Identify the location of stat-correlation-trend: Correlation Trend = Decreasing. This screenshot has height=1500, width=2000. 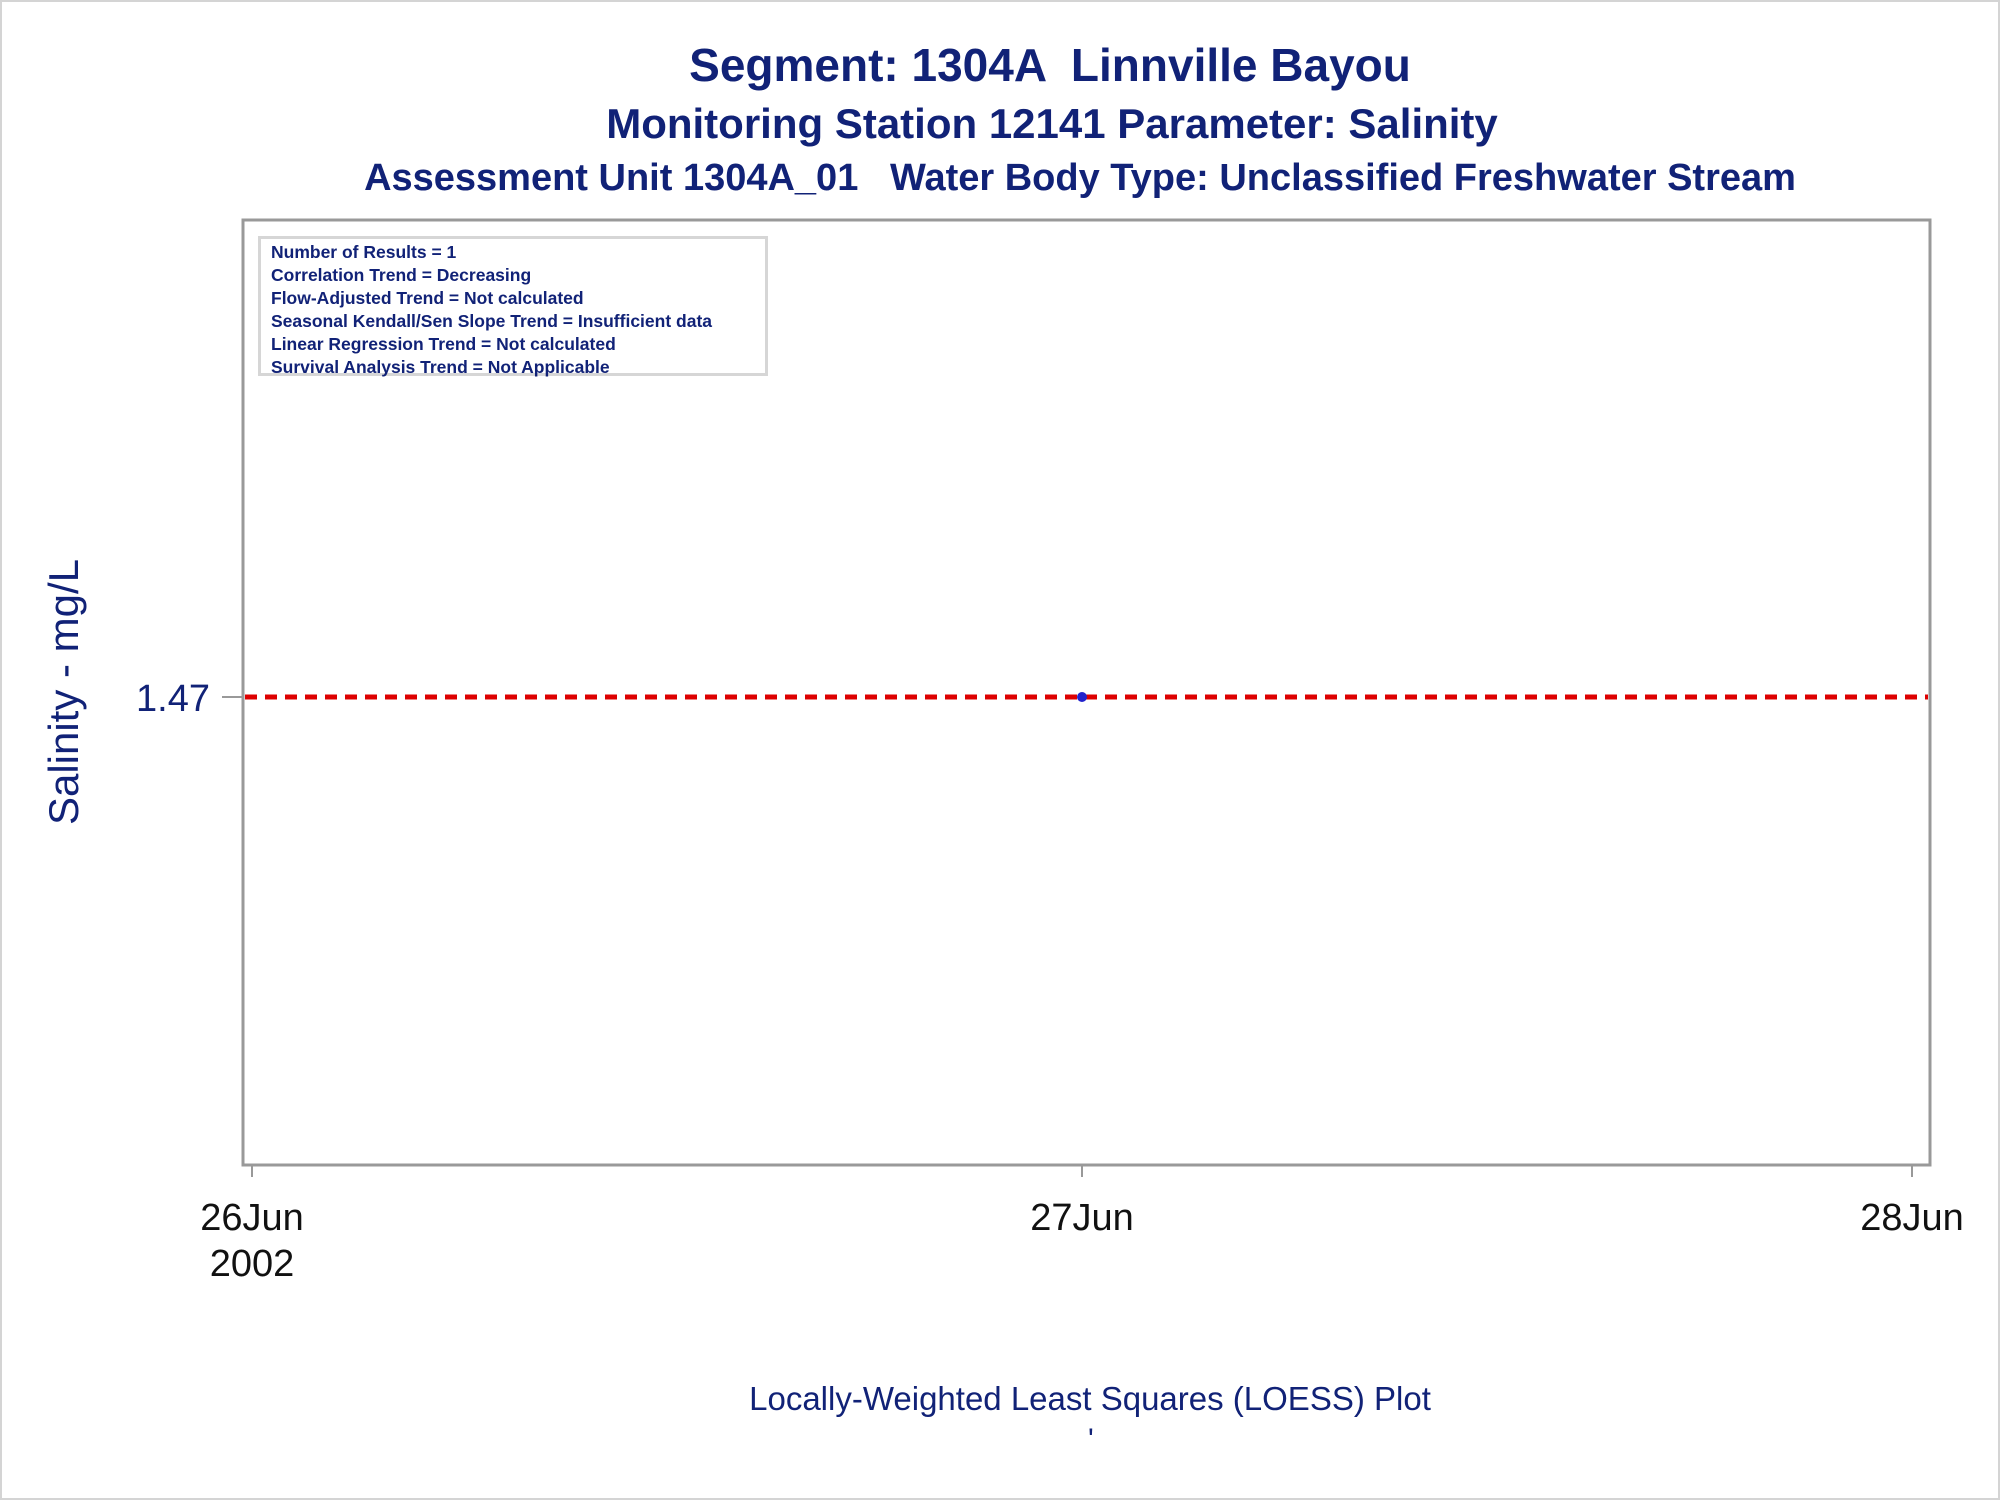
(401, 275).